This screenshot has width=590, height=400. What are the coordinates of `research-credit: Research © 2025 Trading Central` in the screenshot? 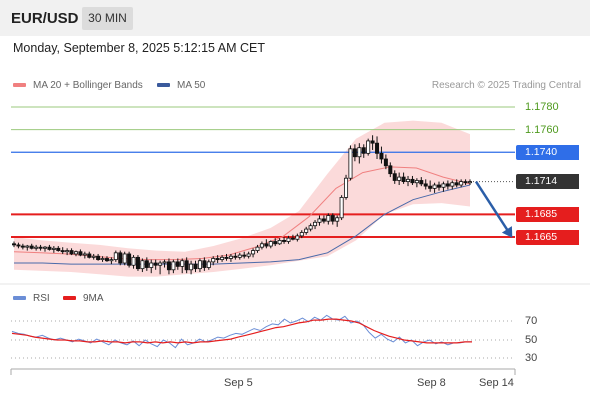 It's located at (506, 85).